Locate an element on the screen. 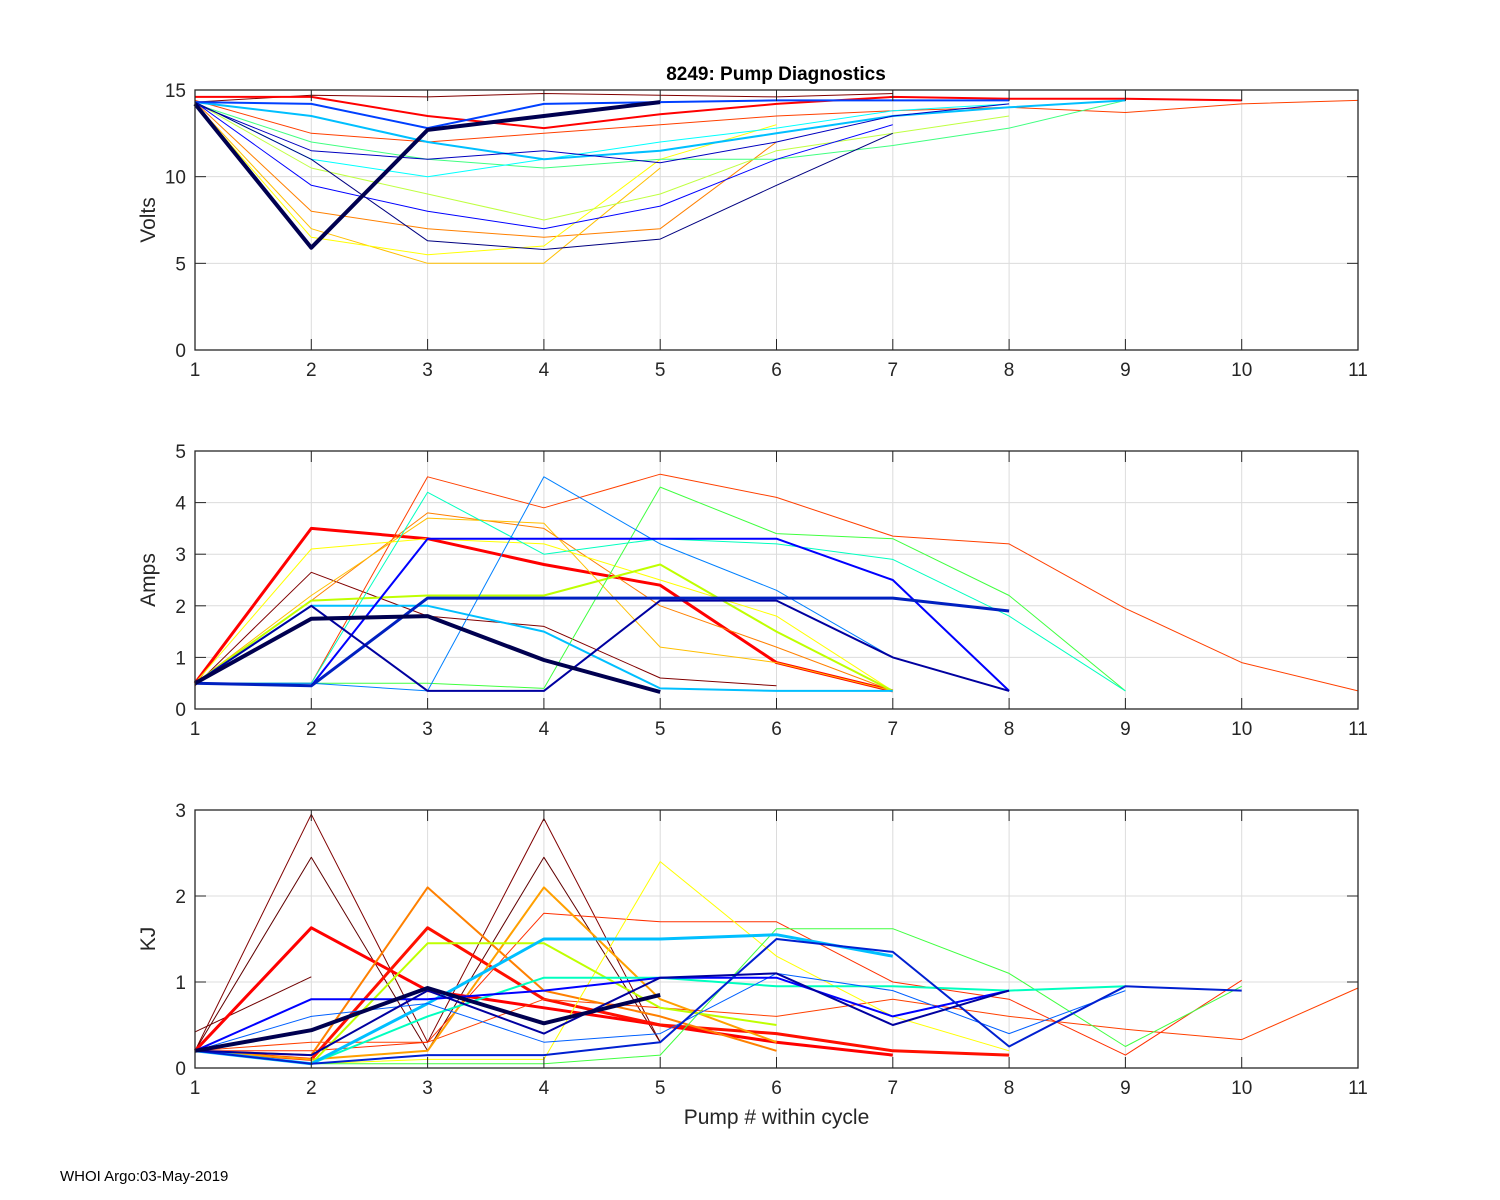 This screenshot has width=1500, height=1200. amps-y-tick-label: 4 is located at coordinates (180, 504).